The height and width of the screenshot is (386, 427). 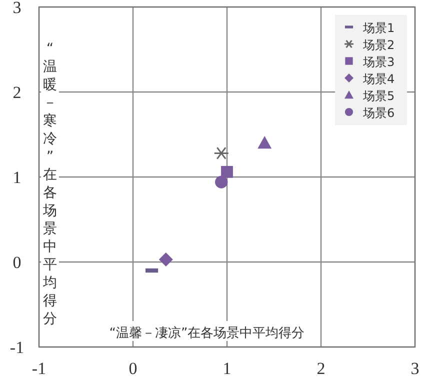 I want to click on legend-label: 场景5, so click(x=378, y=96).